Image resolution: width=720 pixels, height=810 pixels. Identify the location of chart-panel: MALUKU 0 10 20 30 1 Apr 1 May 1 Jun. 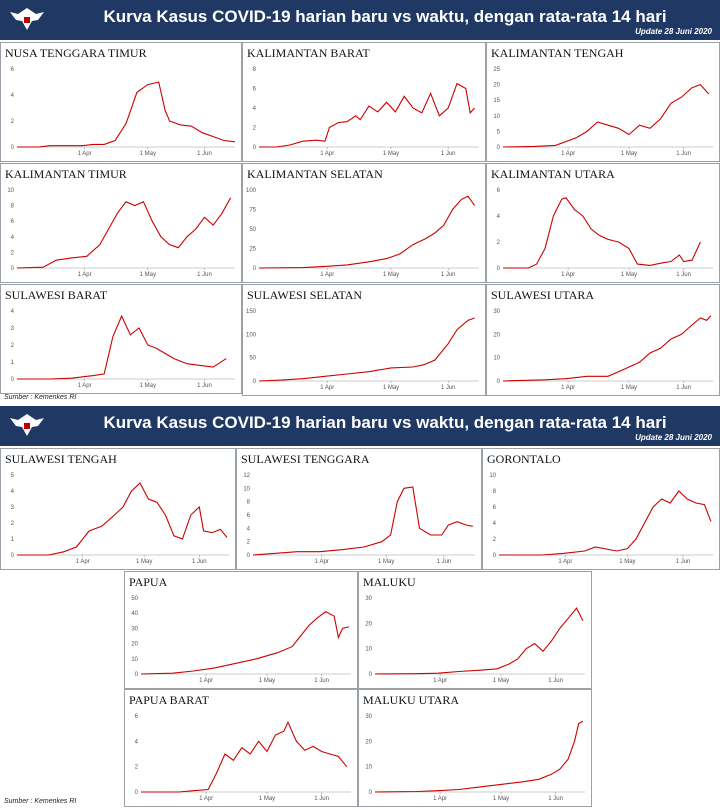
(475, 630).